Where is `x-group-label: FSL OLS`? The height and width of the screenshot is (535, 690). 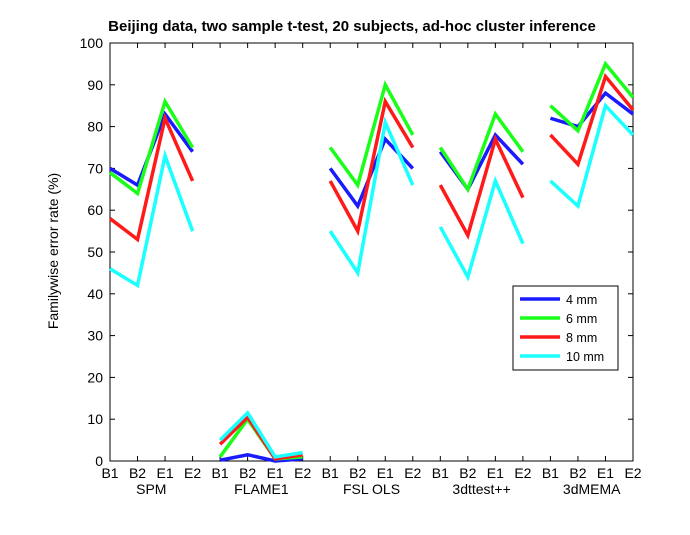 x-group-label: FSL OLS is located at coordinates (371, 489).